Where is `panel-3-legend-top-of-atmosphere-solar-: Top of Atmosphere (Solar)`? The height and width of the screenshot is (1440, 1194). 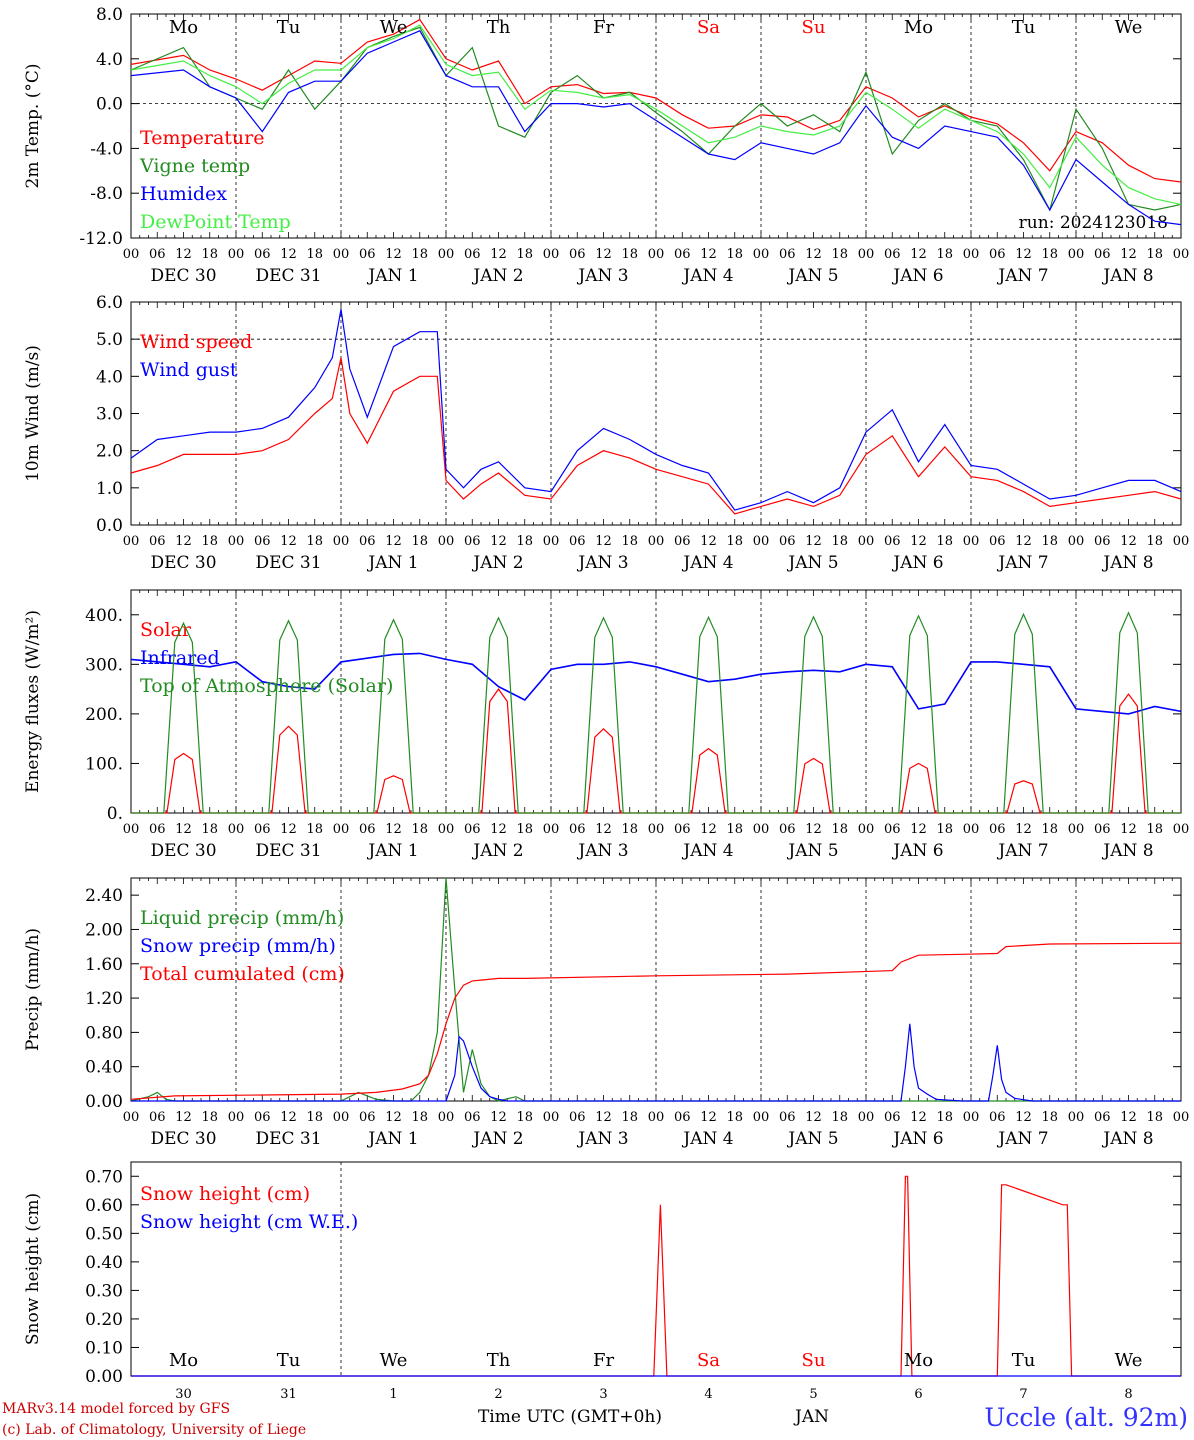
panel-3-legend-top-of-atmosphere-solar-: Top of Atmosphere (Solar) is located at coordinates (266, 686).